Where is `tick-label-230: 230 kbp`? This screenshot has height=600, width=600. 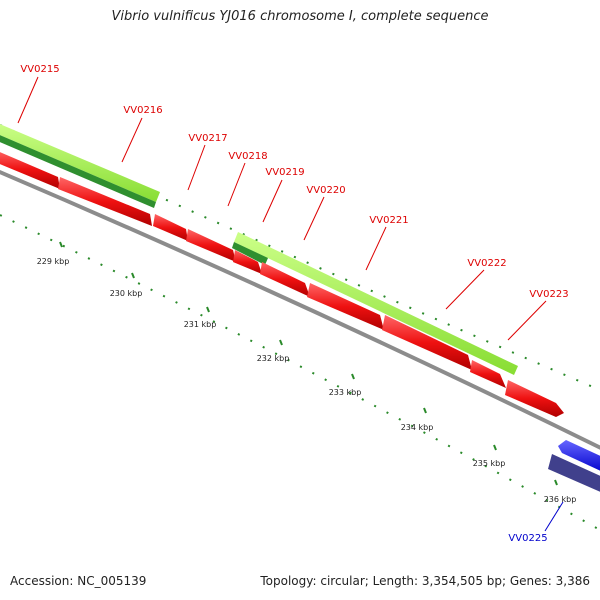 tick-label-230: 230 kbp is located at coordinates (126, 293).